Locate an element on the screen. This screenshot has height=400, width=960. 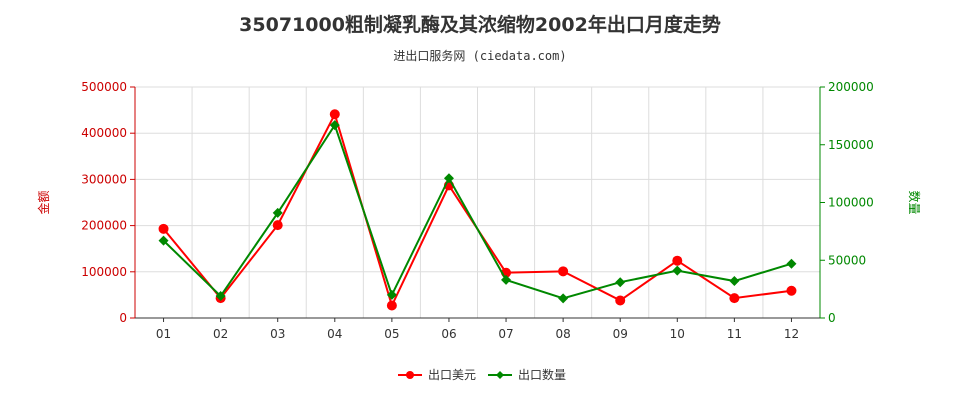
x-axis-tick-label: 05 is located at coordinates (391, 334).